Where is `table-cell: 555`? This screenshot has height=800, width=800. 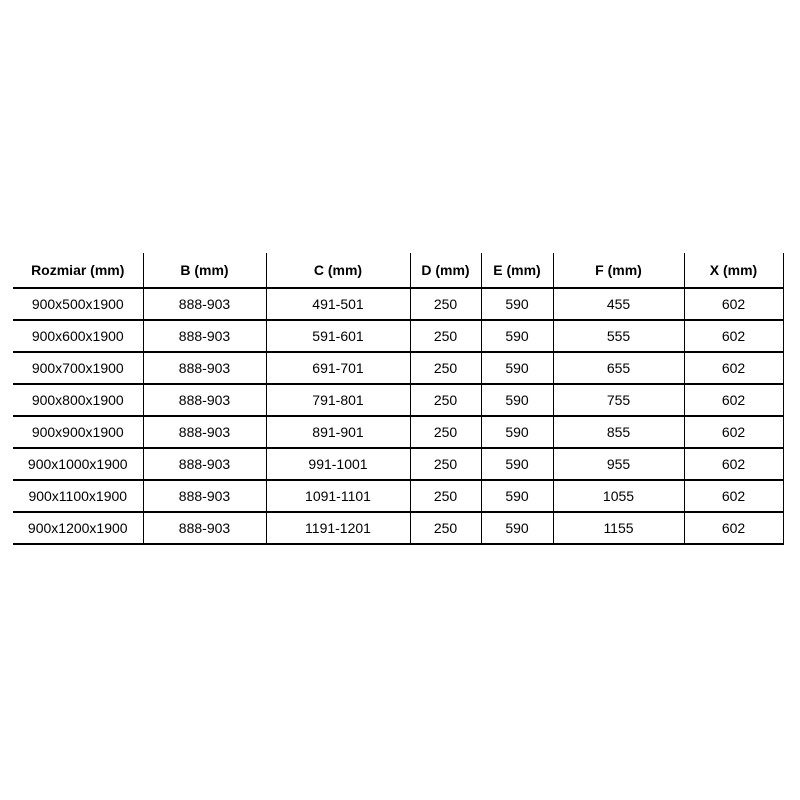
table-cell: 555 is located at coordinates (618, 336).